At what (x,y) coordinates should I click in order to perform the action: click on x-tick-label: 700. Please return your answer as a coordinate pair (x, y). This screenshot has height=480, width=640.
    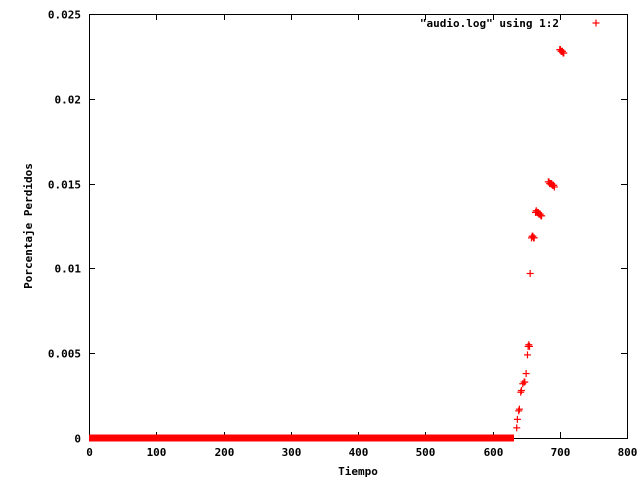
    Looking at the image, I should click on (561, 452).